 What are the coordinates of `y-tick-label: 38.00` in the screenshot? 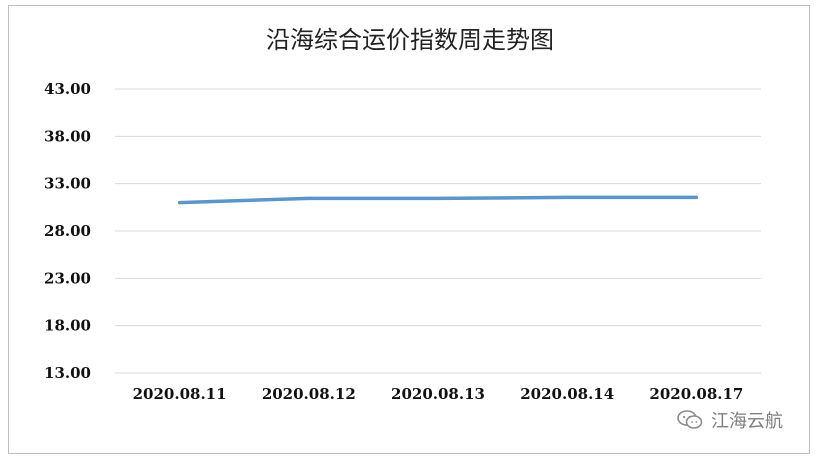 It's located at (67, 136).